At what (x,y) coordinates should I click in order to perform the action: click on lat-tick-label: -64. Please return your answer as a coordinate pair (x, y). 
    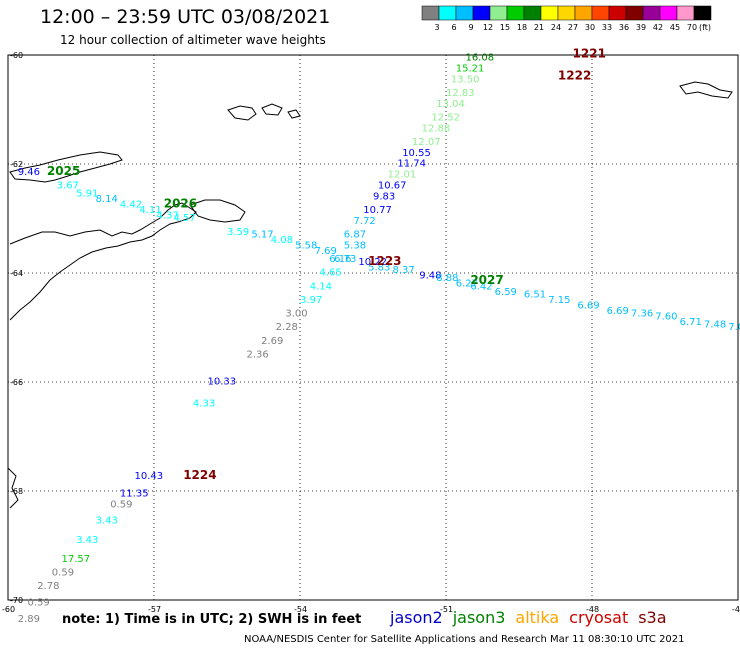
    Looking at the image, I should click on (16, 273).